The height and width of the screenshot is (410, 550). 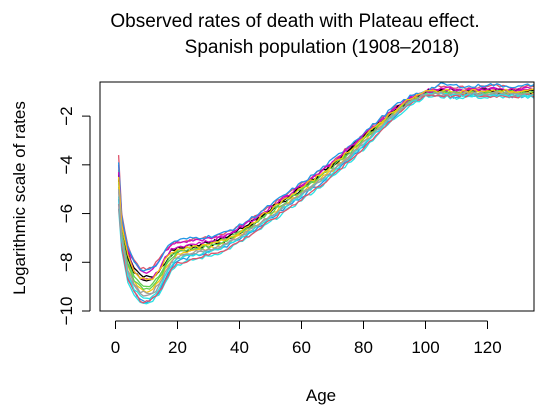 I want to click on x-axis-label: Age, so click(x=321, y=395).